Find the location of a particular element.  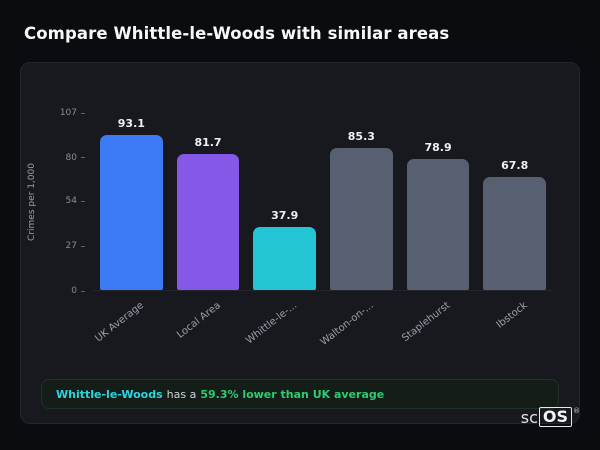

bar-value-label: 78.9 is located at coordinates (438, 147).